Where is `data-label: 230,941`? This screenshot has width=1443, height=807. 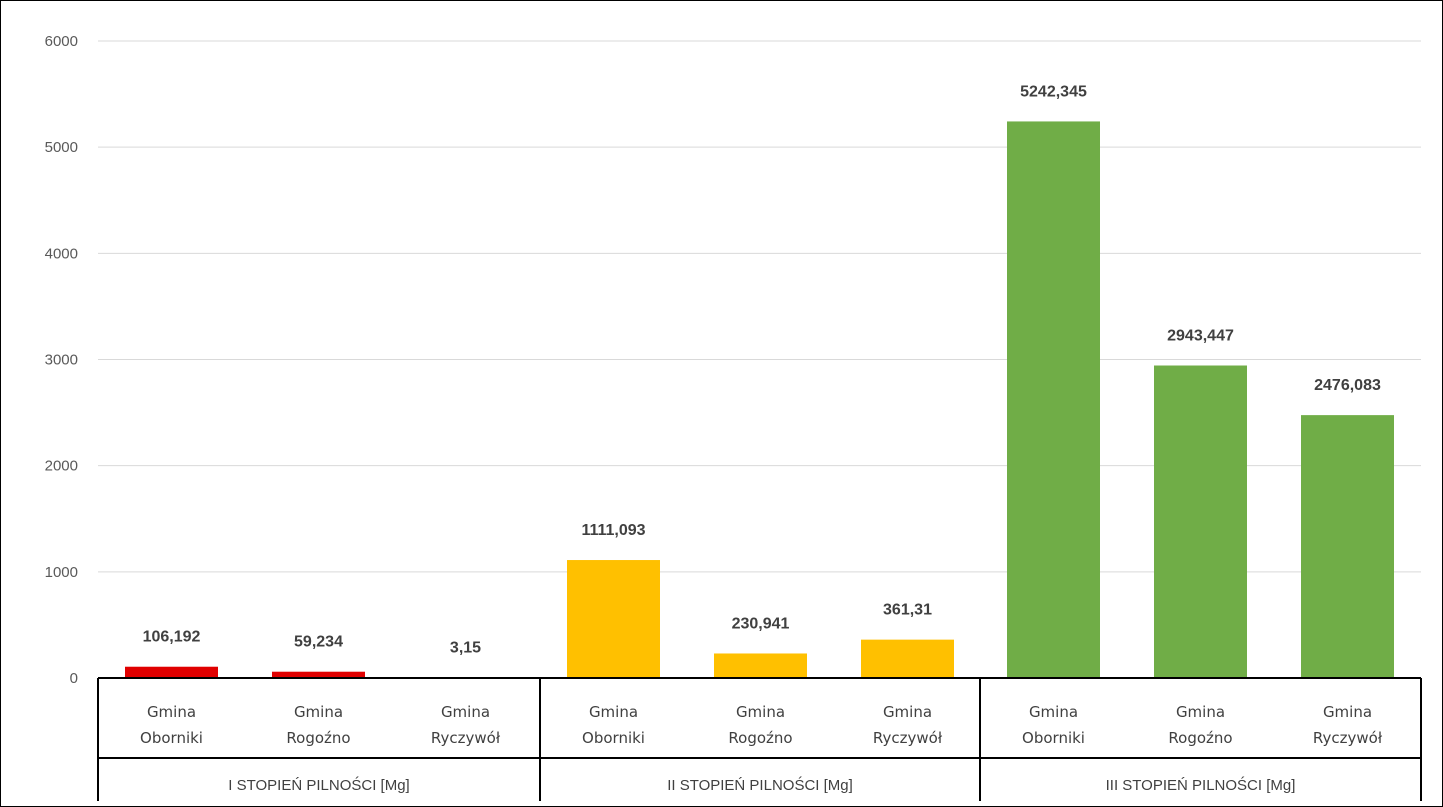 data-label: 230,941 is located at coordinates (761, 623).